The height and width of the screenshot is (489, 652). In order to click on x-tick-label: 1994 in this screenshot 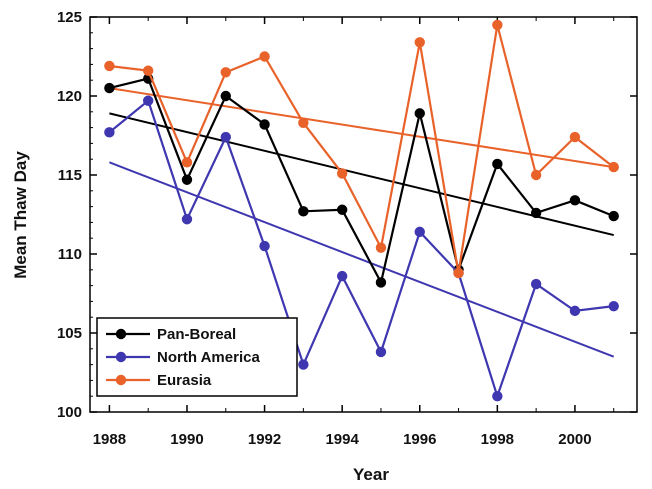, I will do `click(342, 439)`.